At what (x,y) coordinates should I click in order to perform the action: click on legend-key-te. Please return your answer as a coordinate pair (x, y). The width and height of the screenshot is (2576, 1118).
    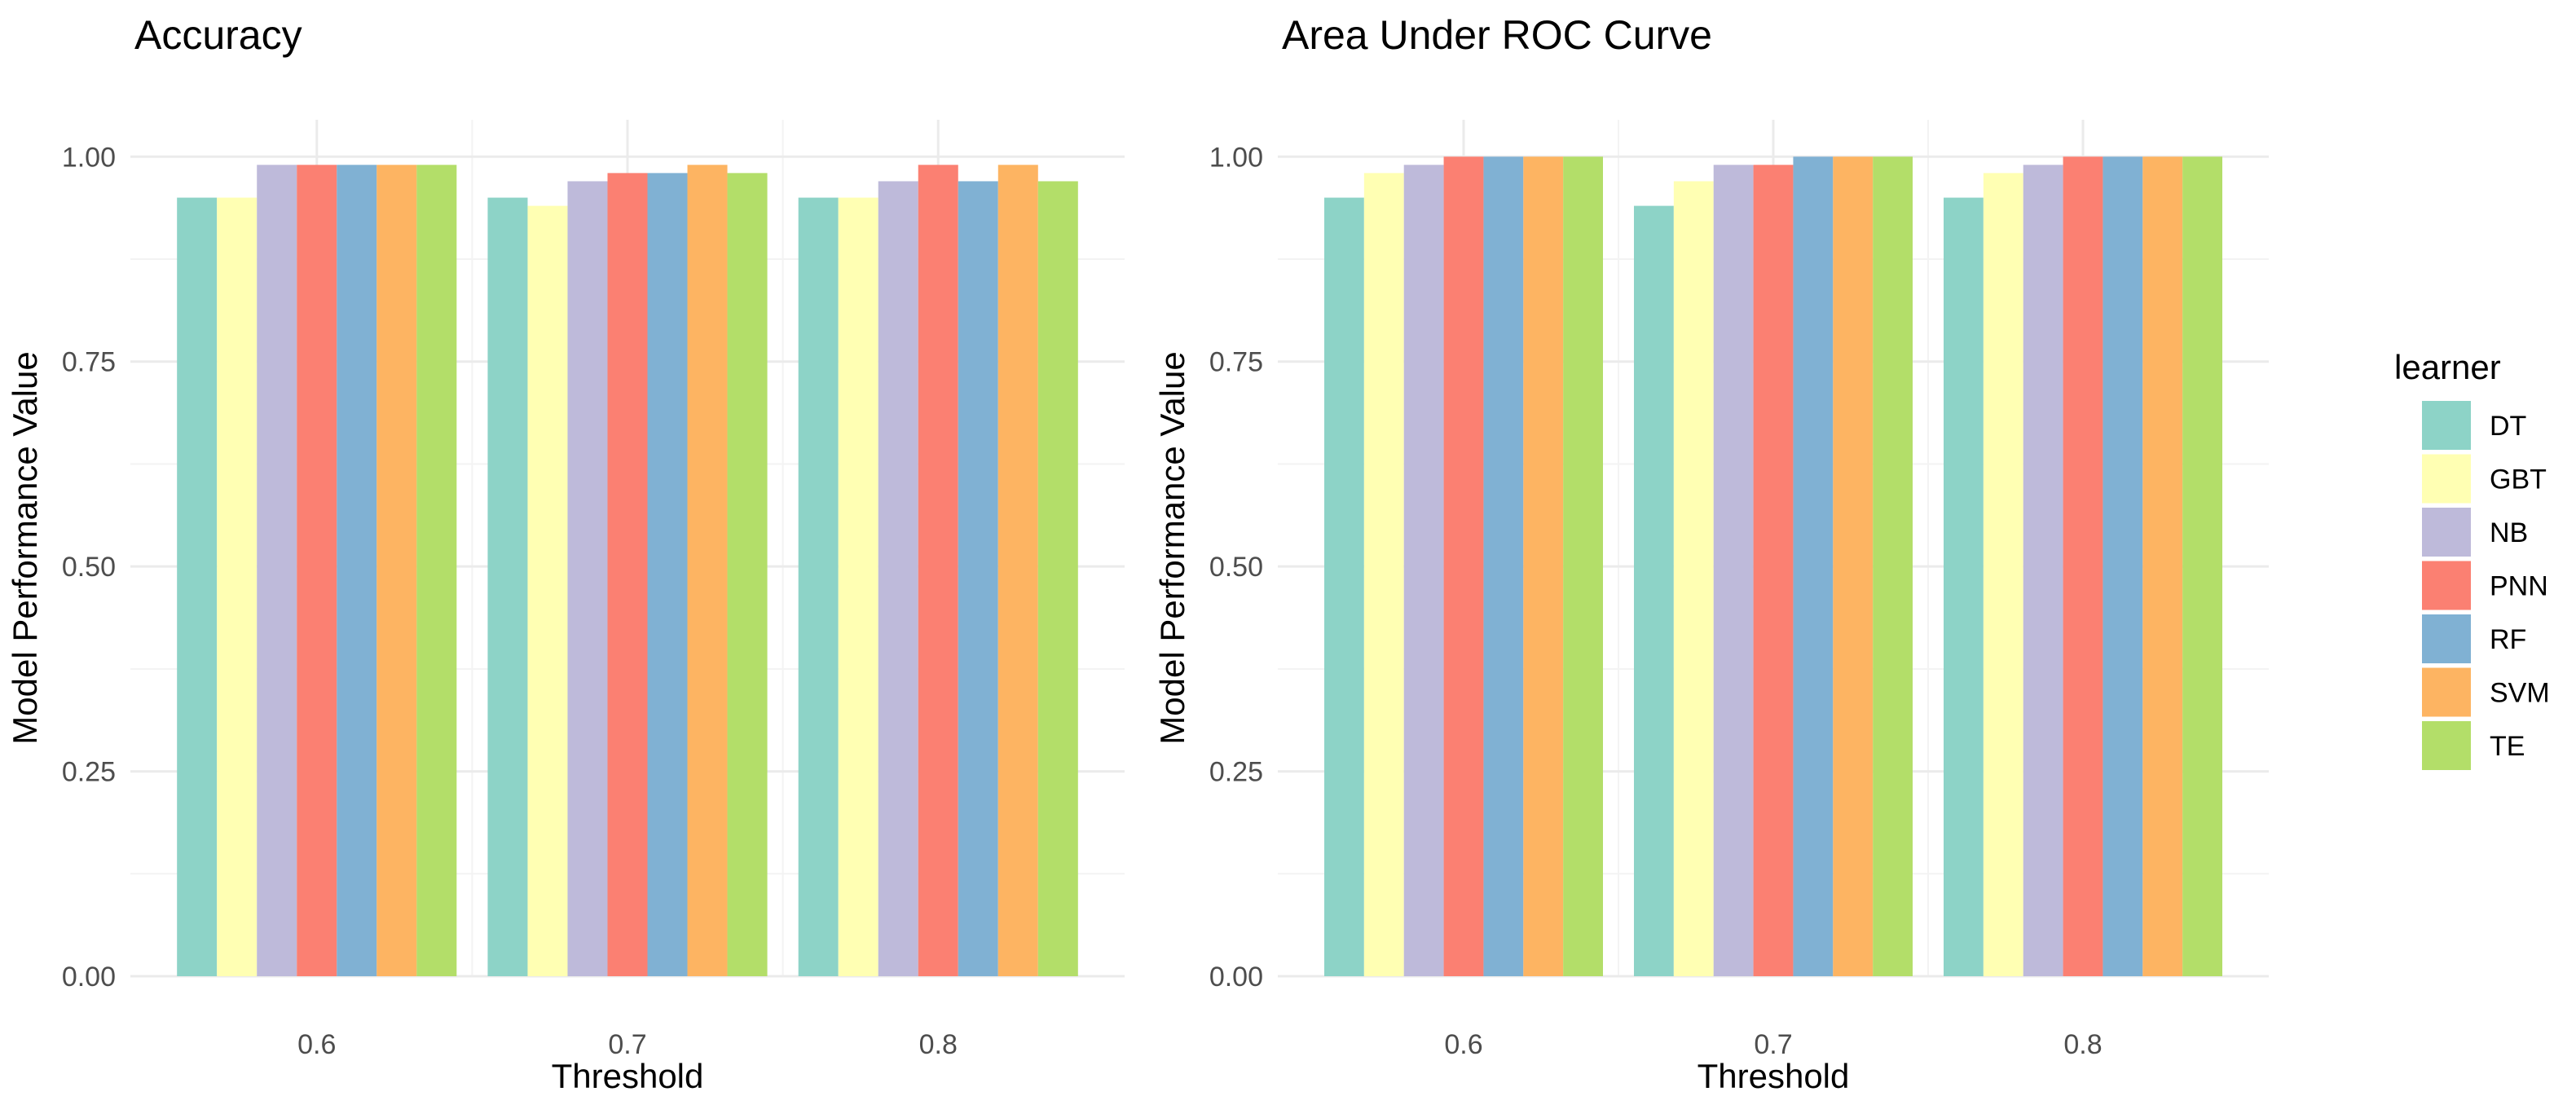
    Looking at the image, I should click on (2446, 745).